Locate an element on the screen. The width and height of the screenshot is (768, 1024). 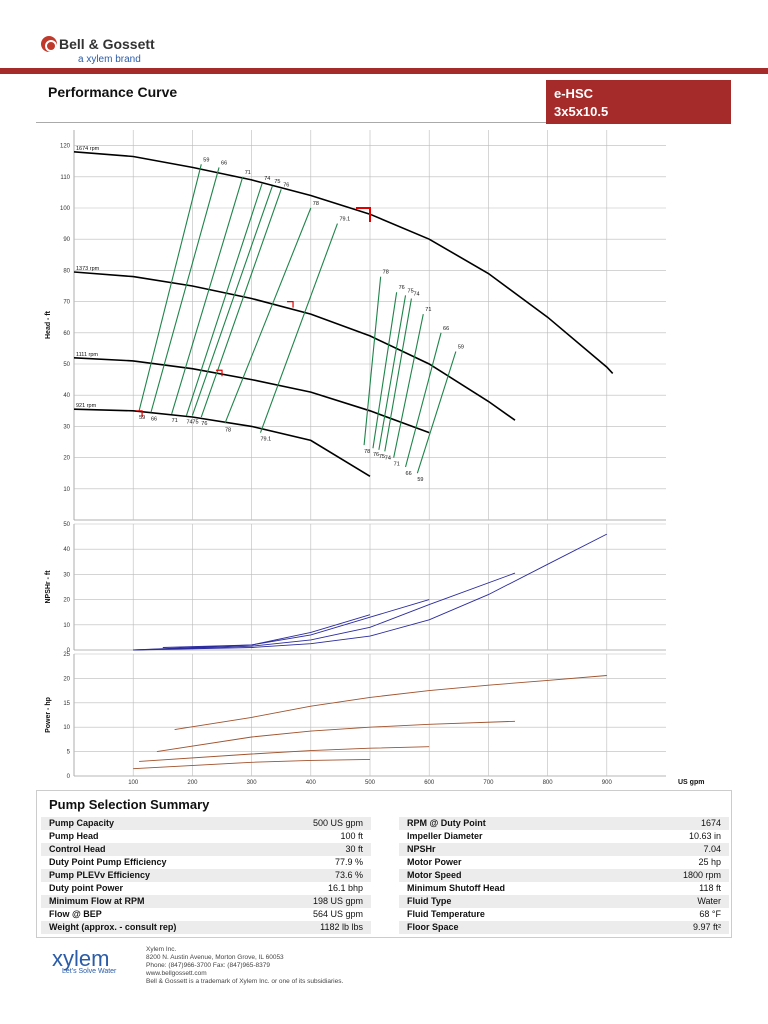
summary-row-left-6: Minimum Flow at RPM 198 US gpm is located at coordinates (206, 901).